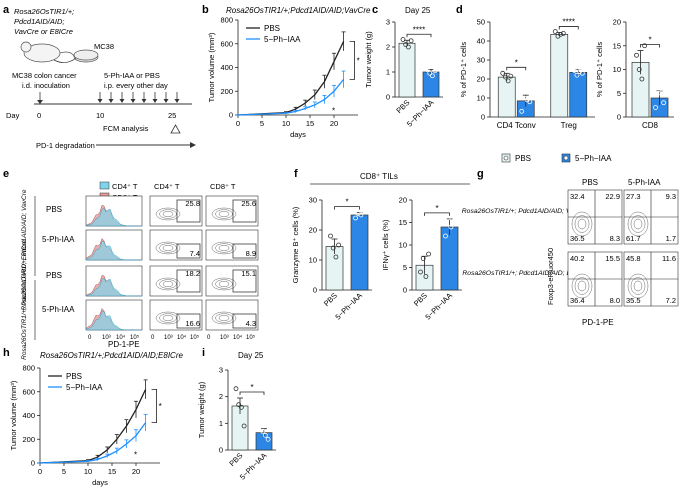 The width and height of the screenshot is (685, 502). Describe the element at coordinates (251, 355) in the screenshot. I see `i-title: Day 25` at that location.